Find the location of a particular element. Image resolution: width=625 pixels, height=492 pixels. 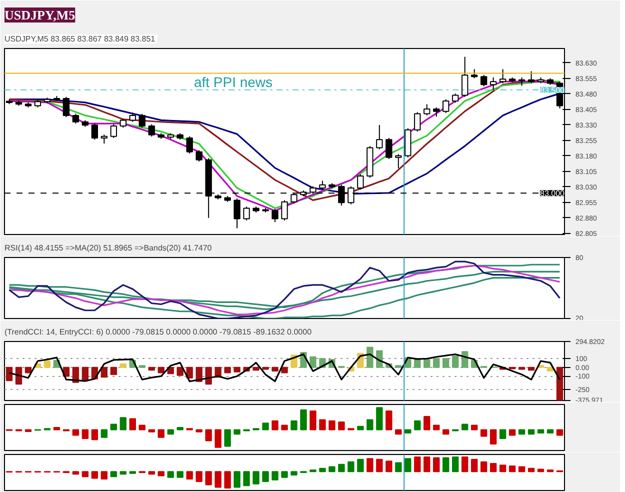

chart-subtitle: USDJPY,M5 83.865 83.867 83.849 83.851 is located at coordinates (80, 39).